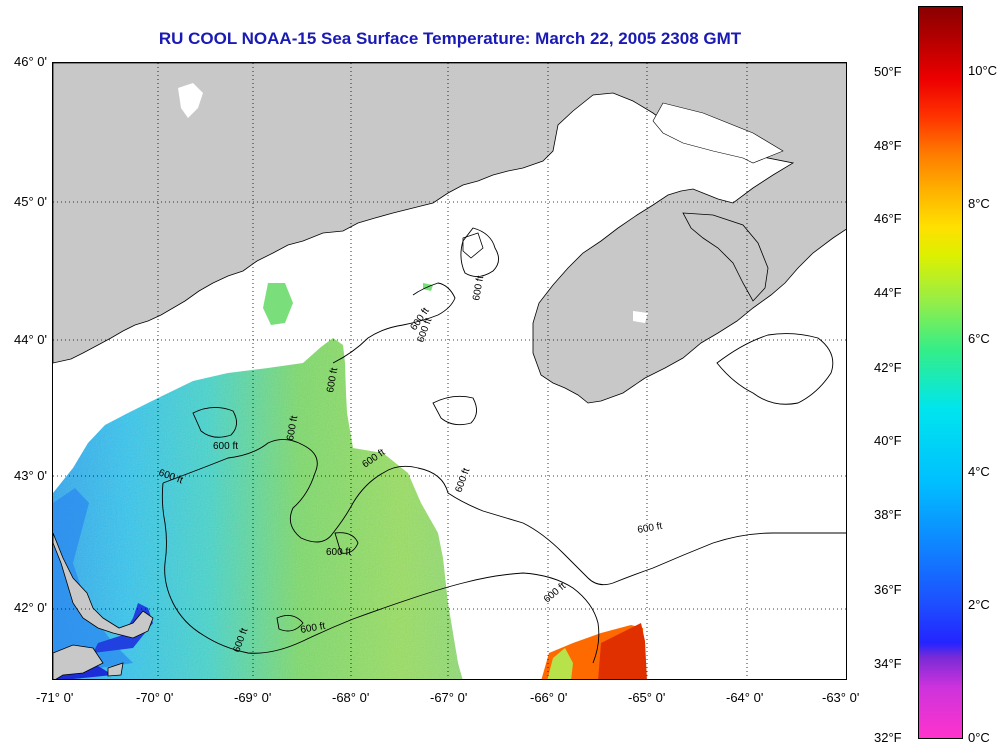 This screenshot has height=754, width=1008. What do you see at coordinates (888, 440) in the screenshot?
I see `colorbar-f-label: 40°F` at bounding box center [888, 440].